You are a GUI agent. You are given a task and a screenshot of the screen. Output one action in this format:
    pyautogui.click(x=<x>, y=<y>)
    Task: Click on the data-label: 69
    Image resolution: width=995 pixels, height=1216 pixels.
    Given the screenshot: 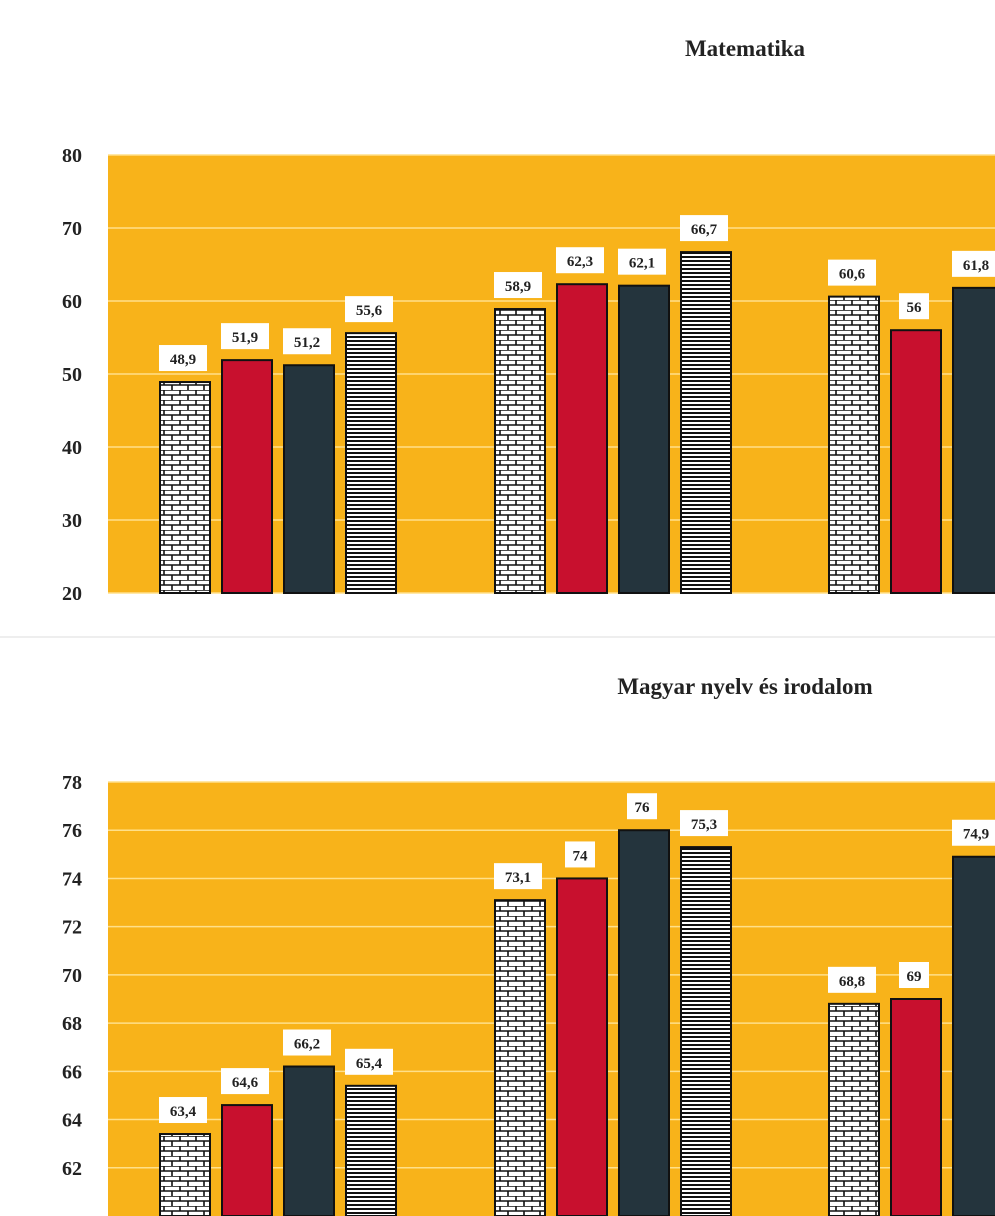 What is the action you would take?
    pyautogui.click(x=914, y=977)
    